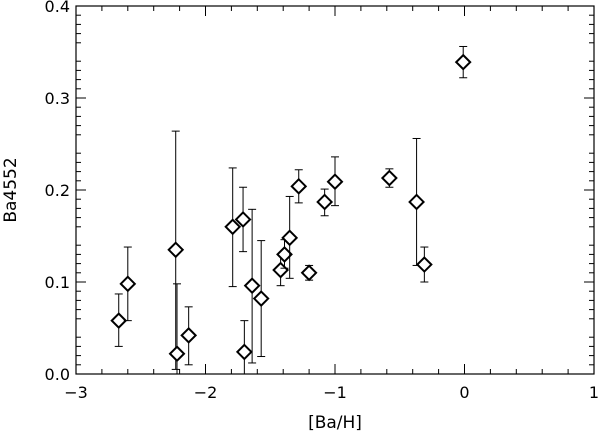  I want to click on x-axis-label: [Ba/H], so click(335, 423).